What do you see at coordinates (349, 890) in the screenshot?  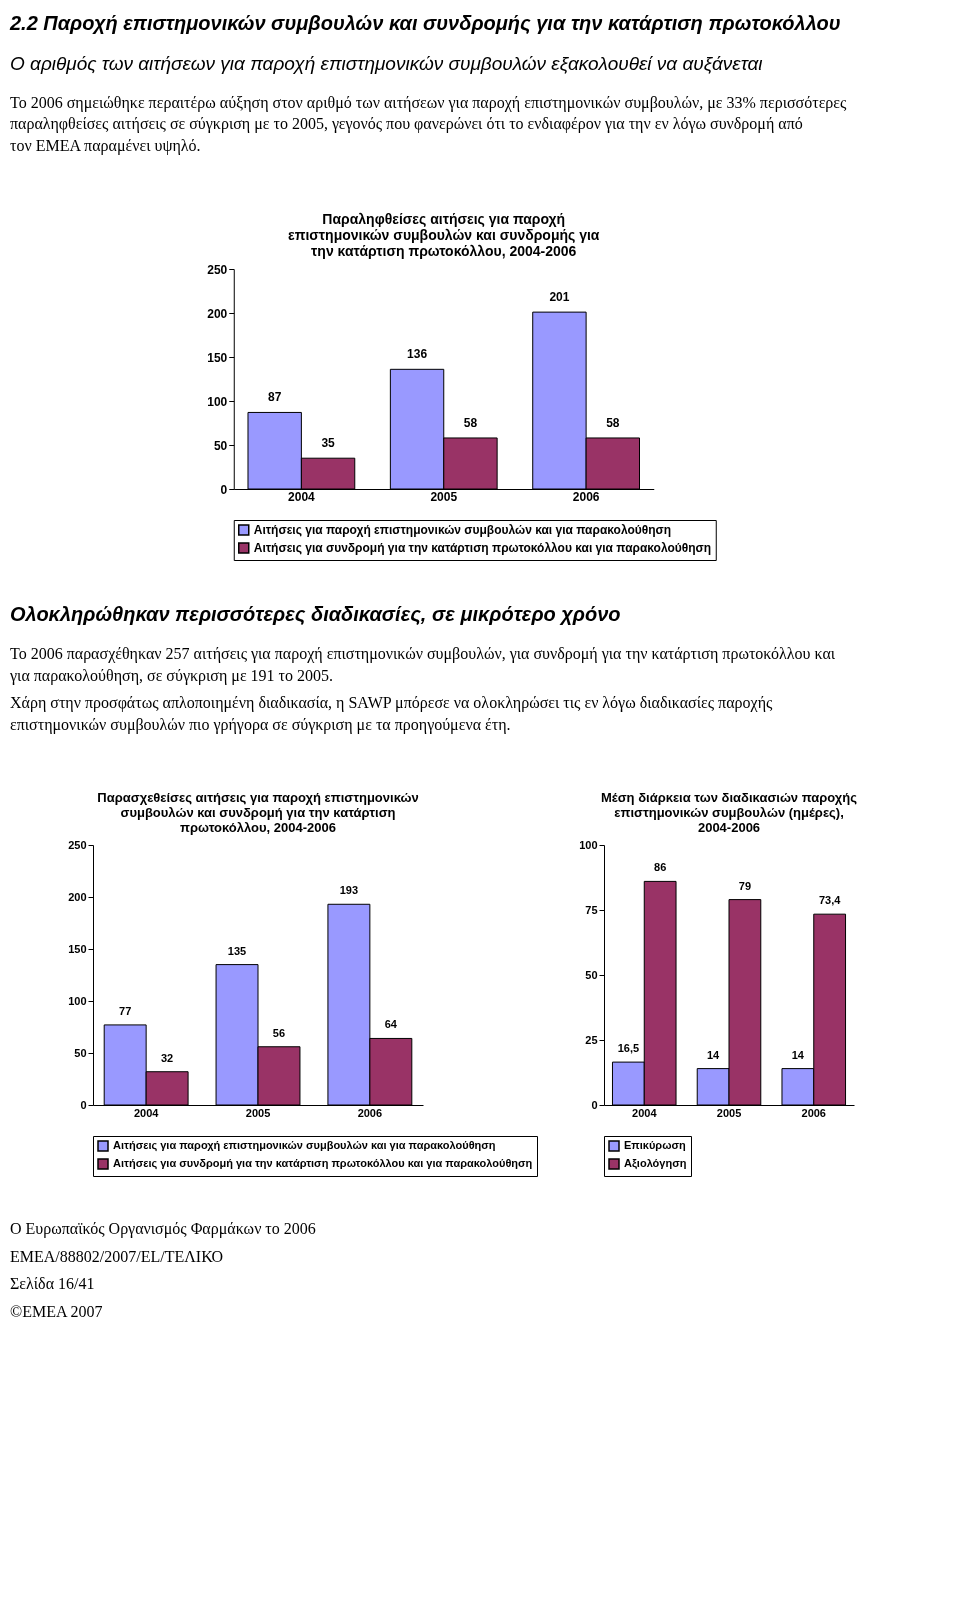 I see `data-label: 193` at bounding box center [349, 890].